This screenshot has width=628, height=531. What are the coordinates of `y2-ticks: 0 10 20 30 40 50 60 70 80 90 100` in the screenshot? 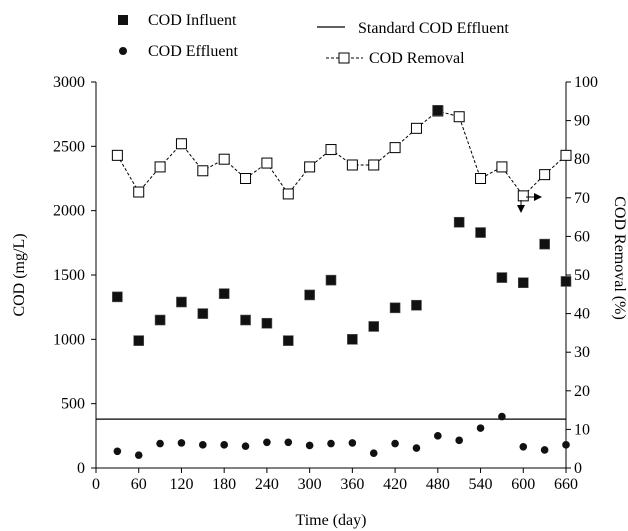 It's located at (582, 275).